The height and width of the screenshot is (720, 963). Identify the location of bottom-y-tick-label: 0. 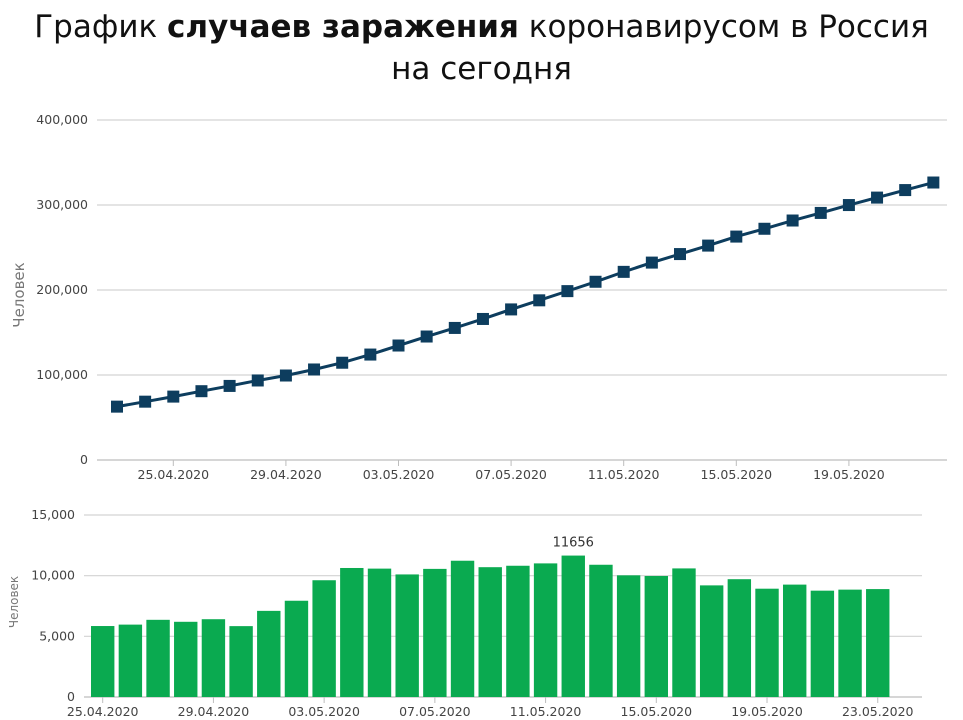
(71, 696).